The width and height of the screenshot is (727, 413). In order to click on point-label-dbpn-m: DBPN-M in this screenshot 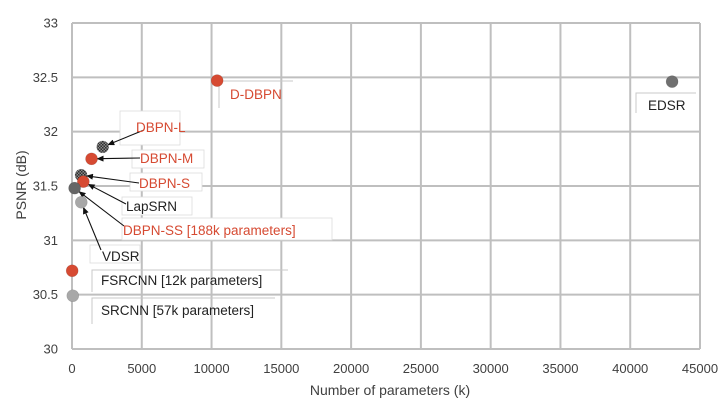, I will do `click(166, 158)`.